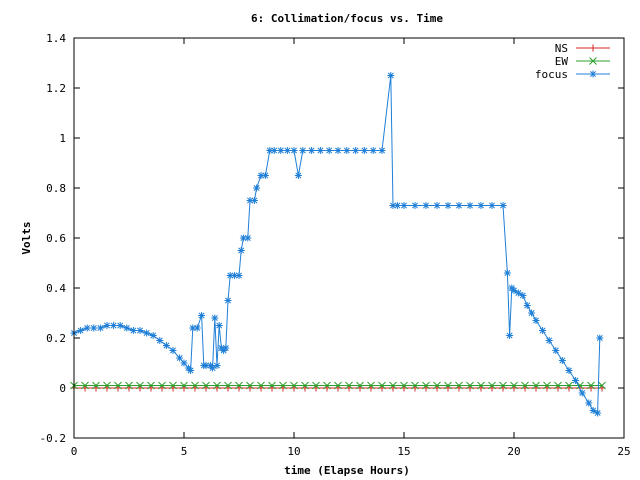 This screenshot has height=480, width=640. Describe the element at coordinates (74, 451) in the screenshot. I see `x-tick-label: 0` at that location.